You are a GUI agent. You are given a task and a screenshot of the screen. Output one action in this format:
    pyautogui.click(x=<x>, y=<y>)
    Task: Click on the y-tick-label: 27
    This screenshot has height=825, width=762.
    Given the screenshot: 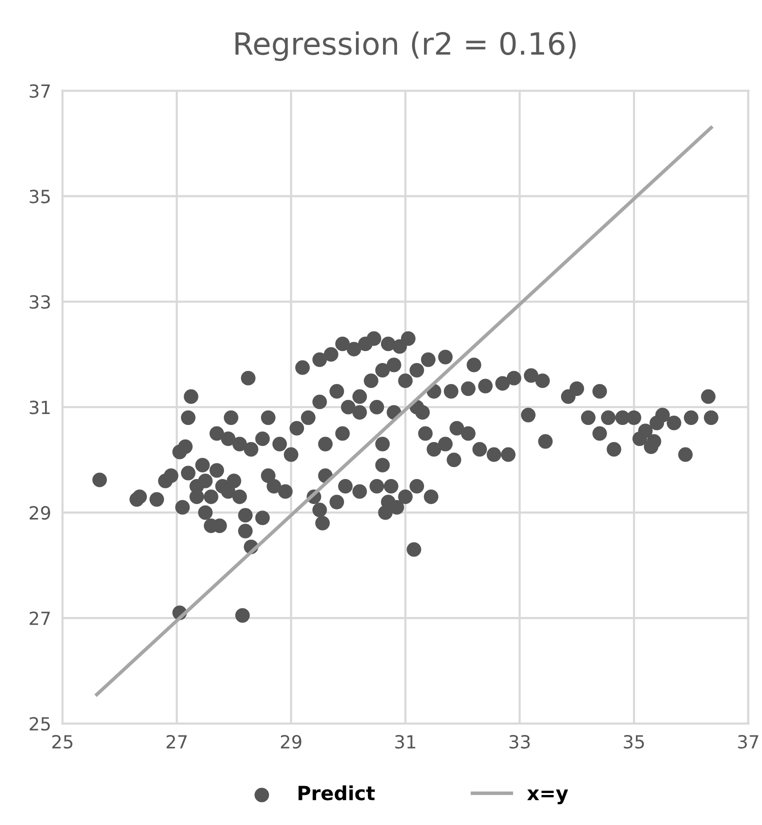 What is the action you would take?
    pyautogui.click(x=40, y=618)
    